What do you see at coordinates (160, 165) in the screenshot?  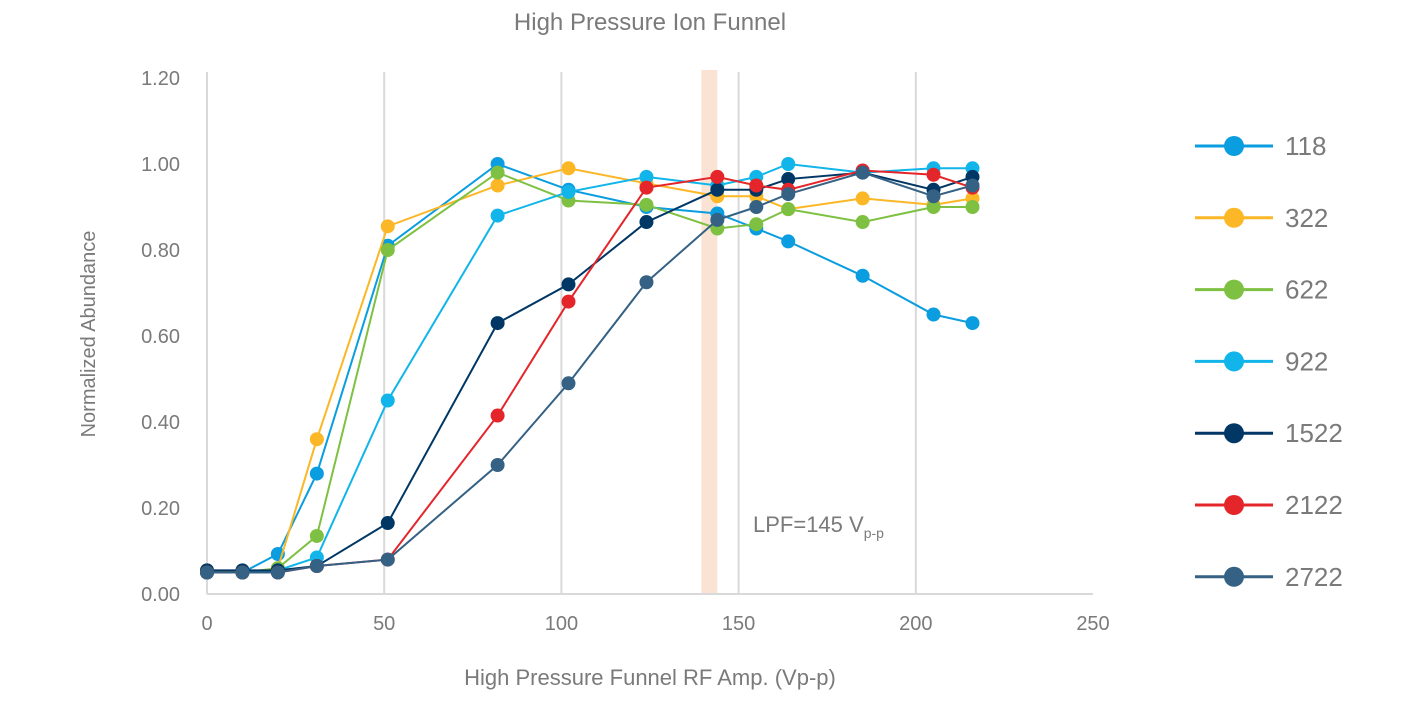 I see `y-tick-label: 1.00` at bounding box center [160, 165].